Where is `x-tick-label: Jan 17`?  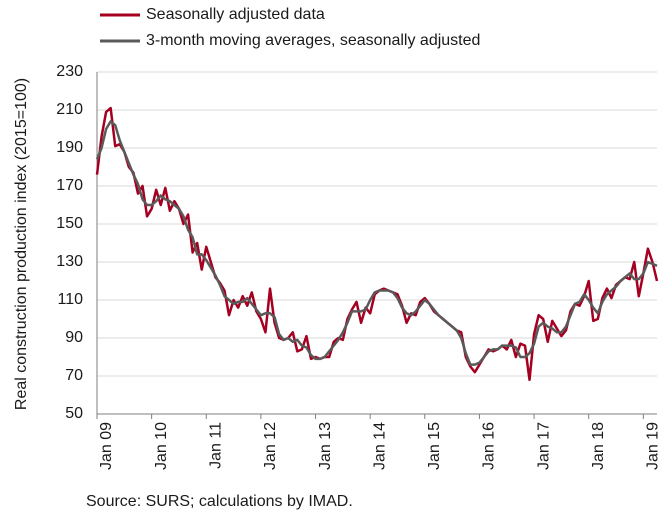
x-tick-label: Jan 17 is located at coordinates (543, 446).